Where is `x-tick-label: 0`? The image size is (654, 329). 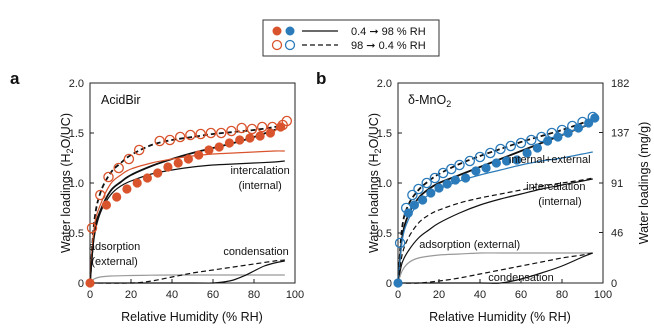 x-tick-label: 0 is located at coordinates (398, 295).